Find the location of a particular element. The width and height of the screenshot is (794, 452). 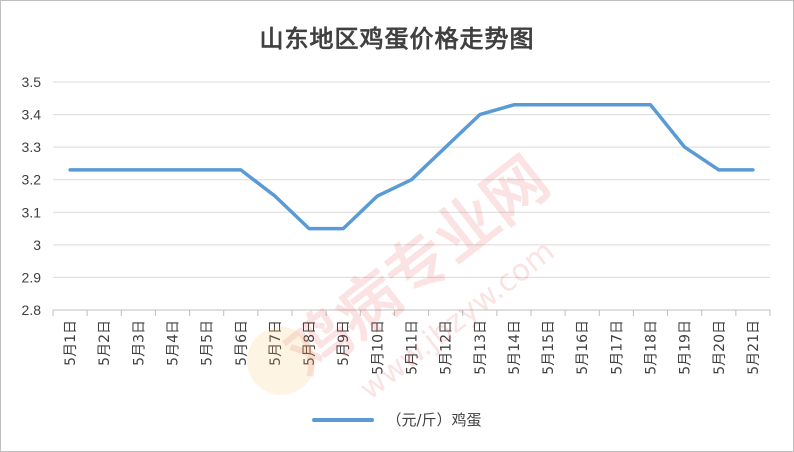

x-tick-label: 5月12日 is located at coordinates (447, 347).